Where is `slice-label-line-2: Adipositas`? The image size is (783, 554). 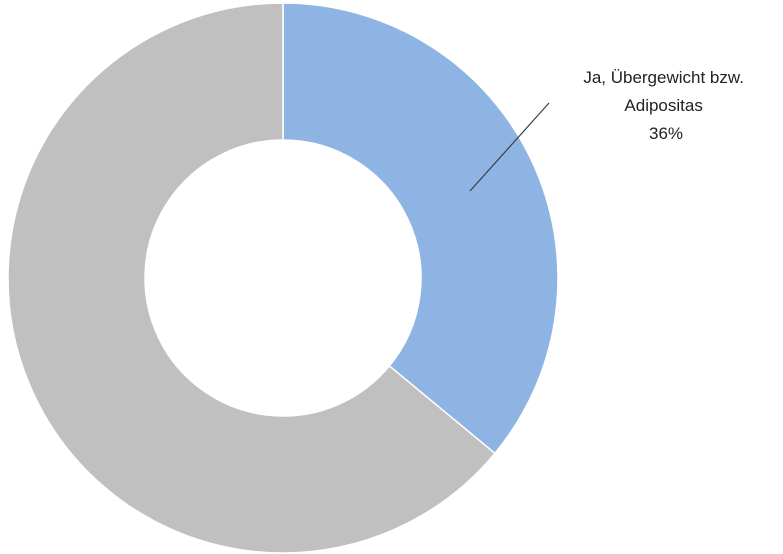 slice-label-line-2: Adipositas is located at coordinates (663, 105).